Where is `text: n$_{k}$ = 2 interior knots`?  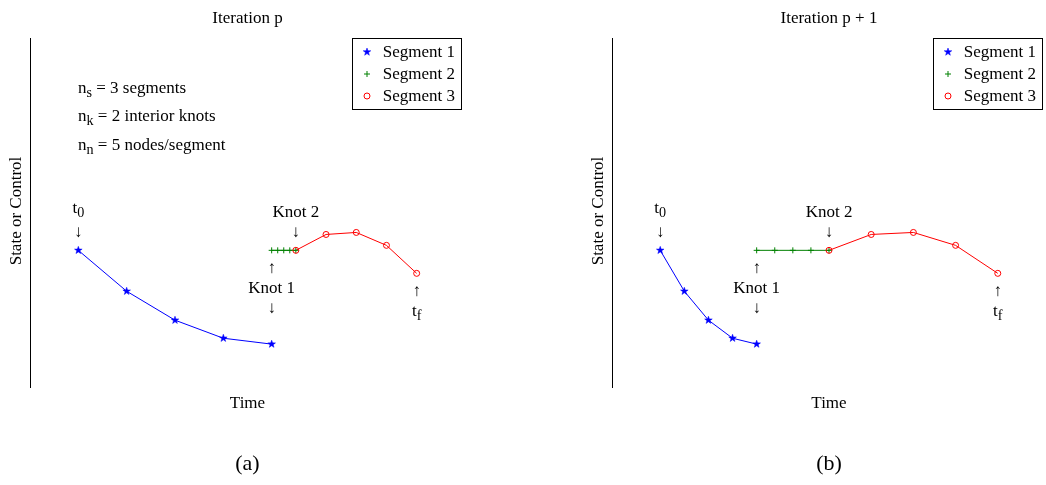
text: n$_{k}$ = 2 interior knots is located at coordinates (147, 118).